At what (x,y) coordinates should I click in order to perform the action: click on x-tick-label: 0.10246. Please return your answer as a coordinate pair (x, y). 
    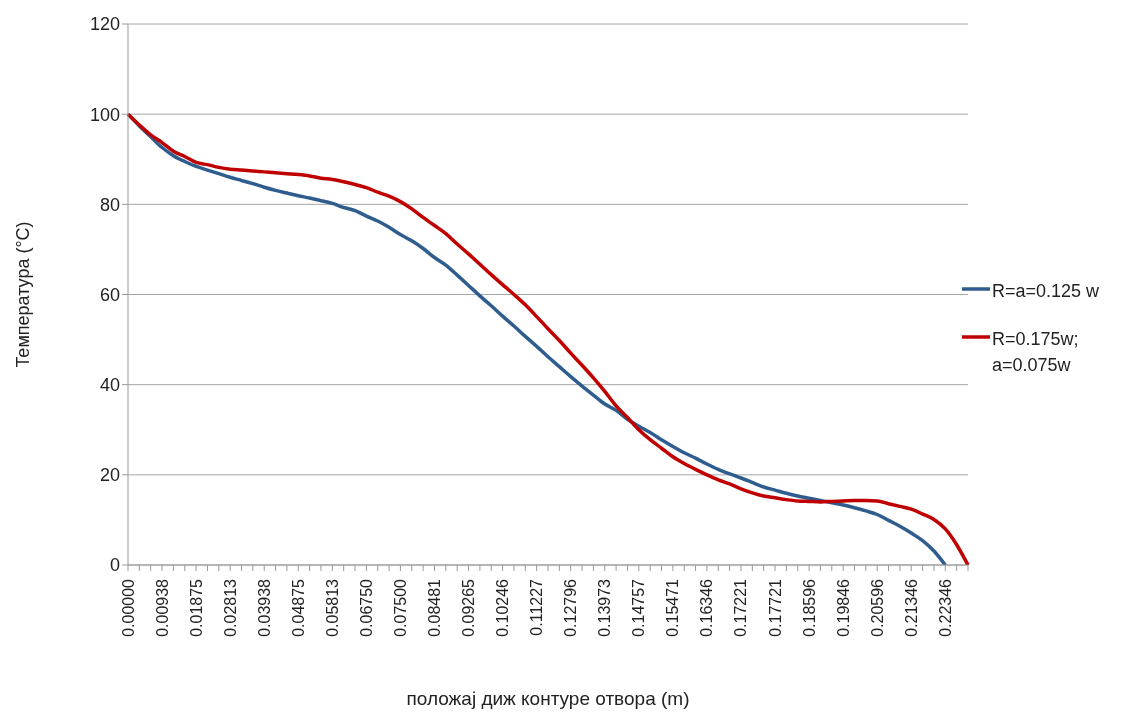
    Looking at the image, I should click on (503, 607).